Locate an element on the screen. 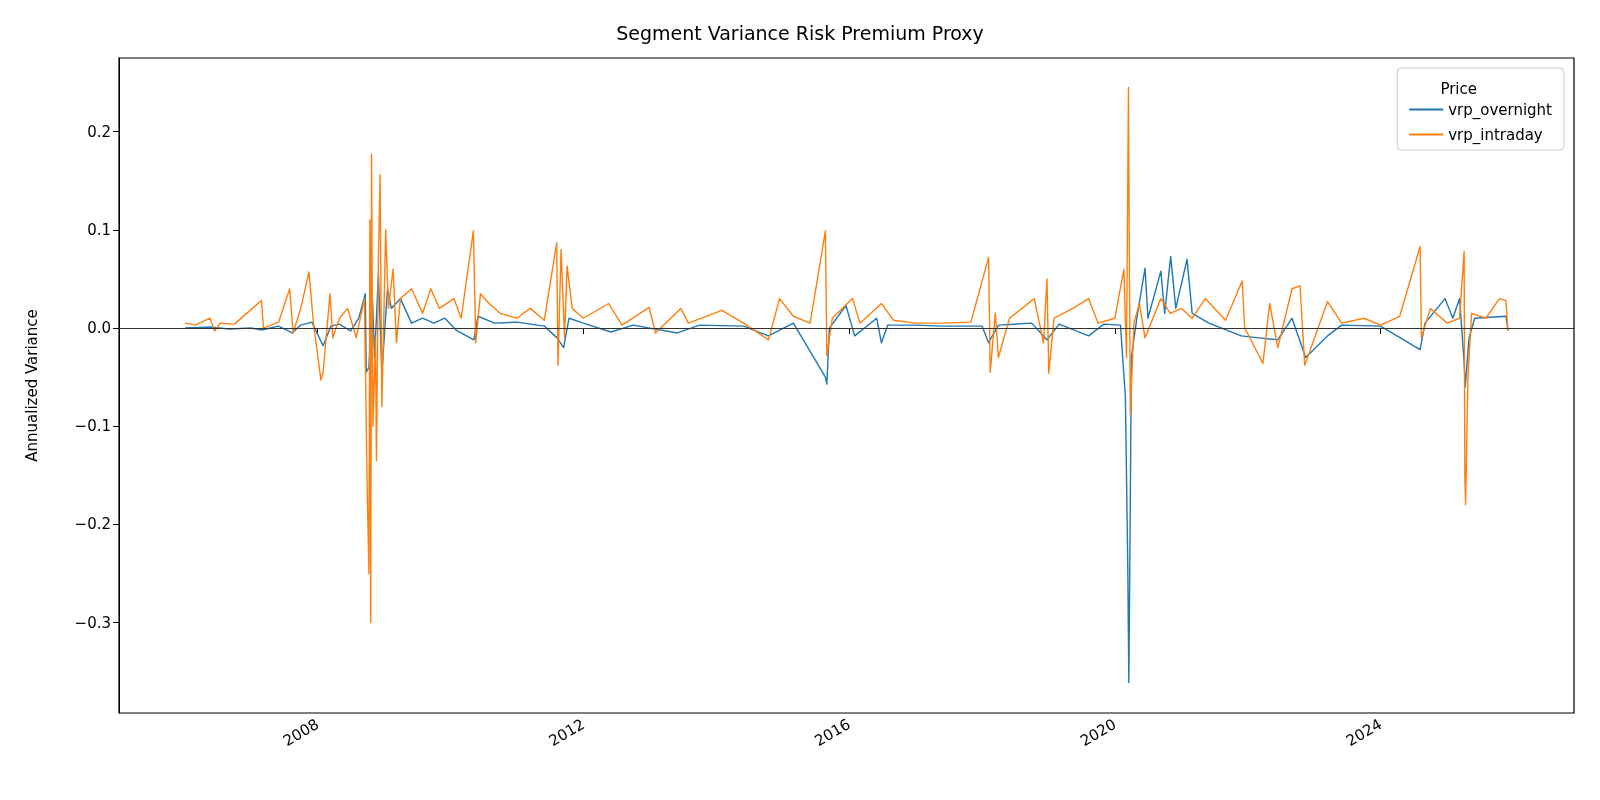 This screenshot has width=1600, height=800. y-tick-label: −0.3 is located at coordinates (92, 622).